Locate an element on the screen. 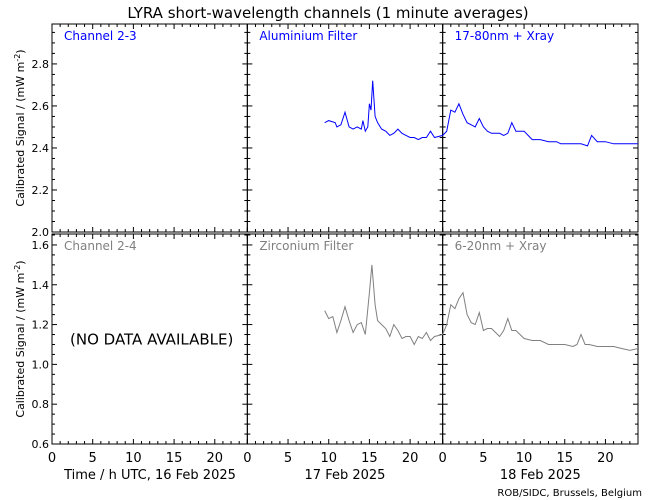 The height and width of the screenshot is (500, 650). y-tick-label: 1.0 is located at coordinates (41, 364).